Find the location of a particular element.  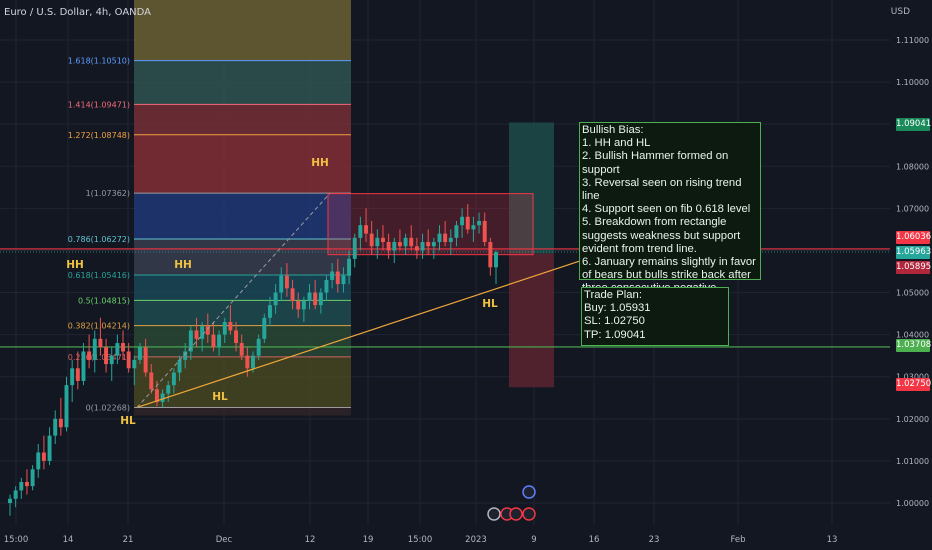

fib-label: 0.382(1.04214) is located at coordinates (99, 326).